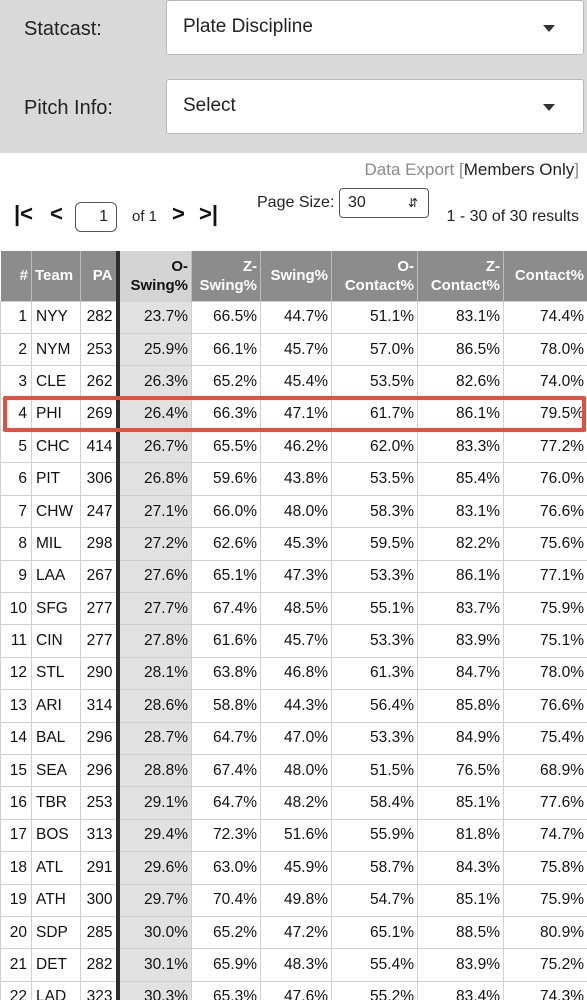 The image size is (587, 1000). Describe the element at coordinates (226, 511) in the screenshot. I see `cell-z-swing: 66.0%` at that location.